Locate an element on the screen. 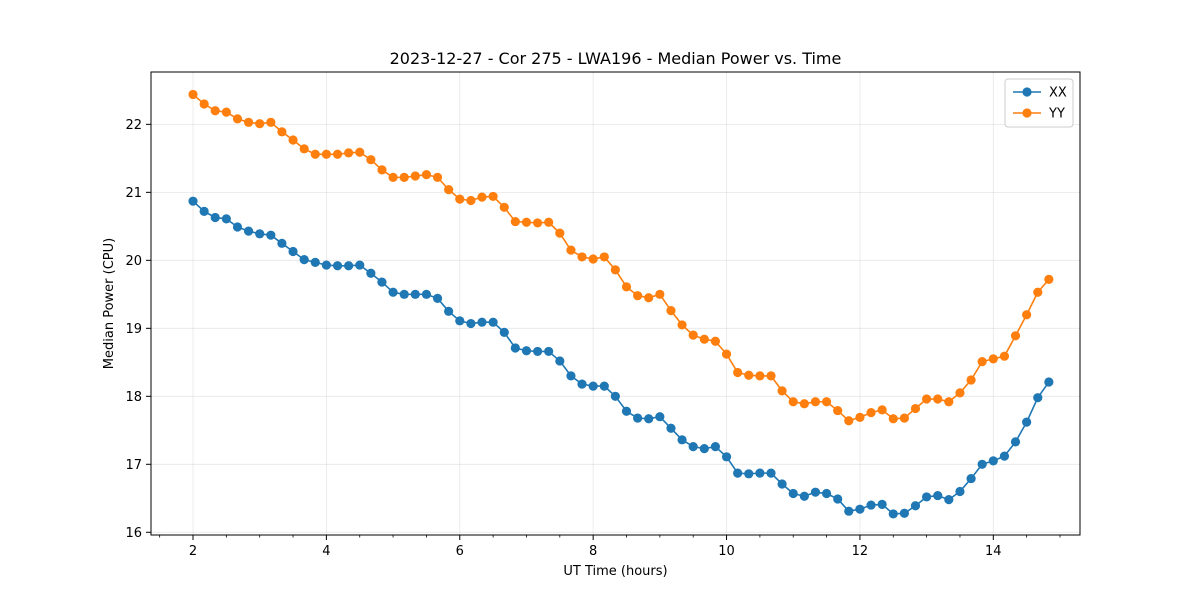 The width and height of the screenshot is (1200, 600). y-tick-label: 16 is located at coordinates (133, 533).